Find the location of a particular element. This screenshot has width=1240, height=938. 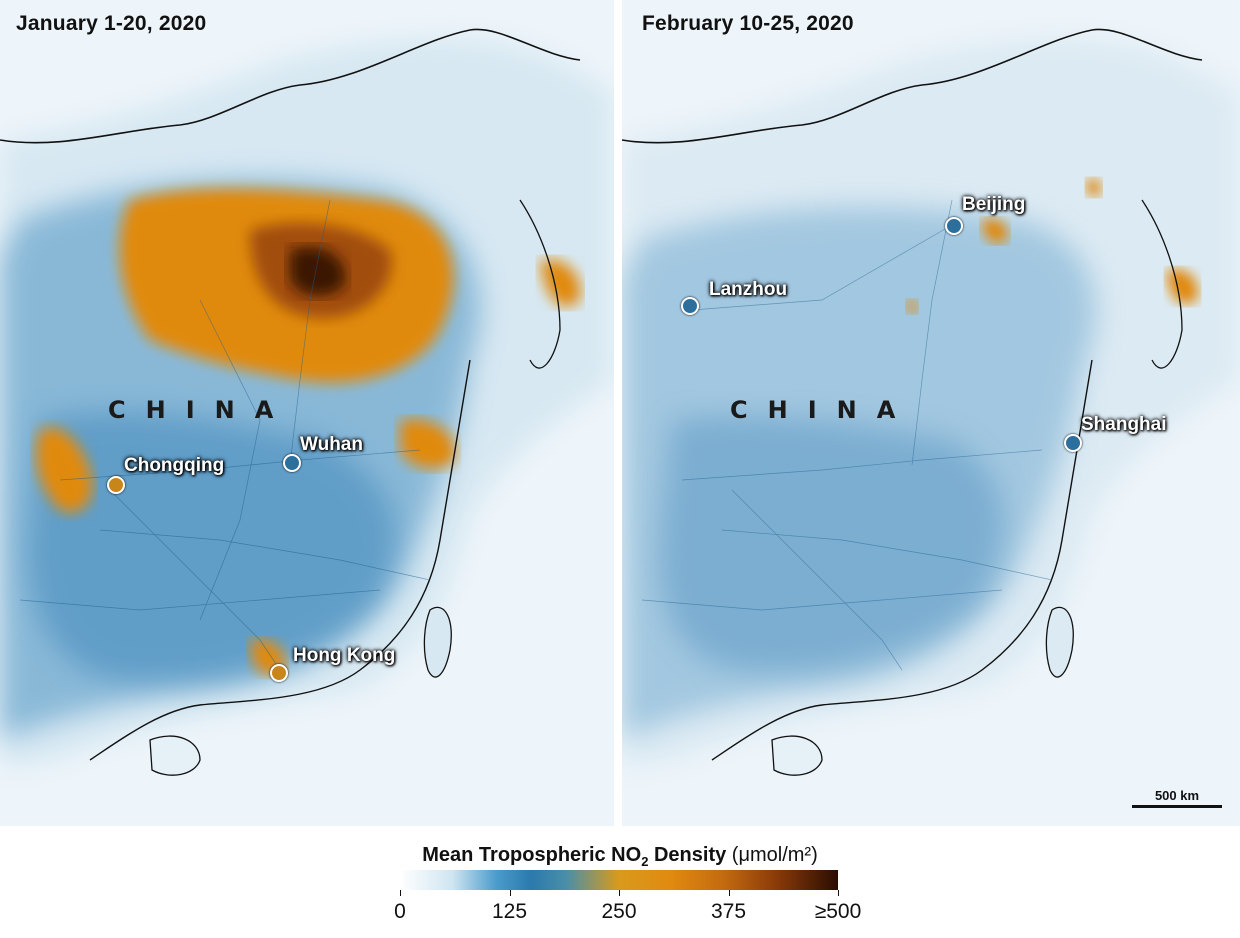

city-label-chongqing: Chongqing is located at coordinates (174, 465).